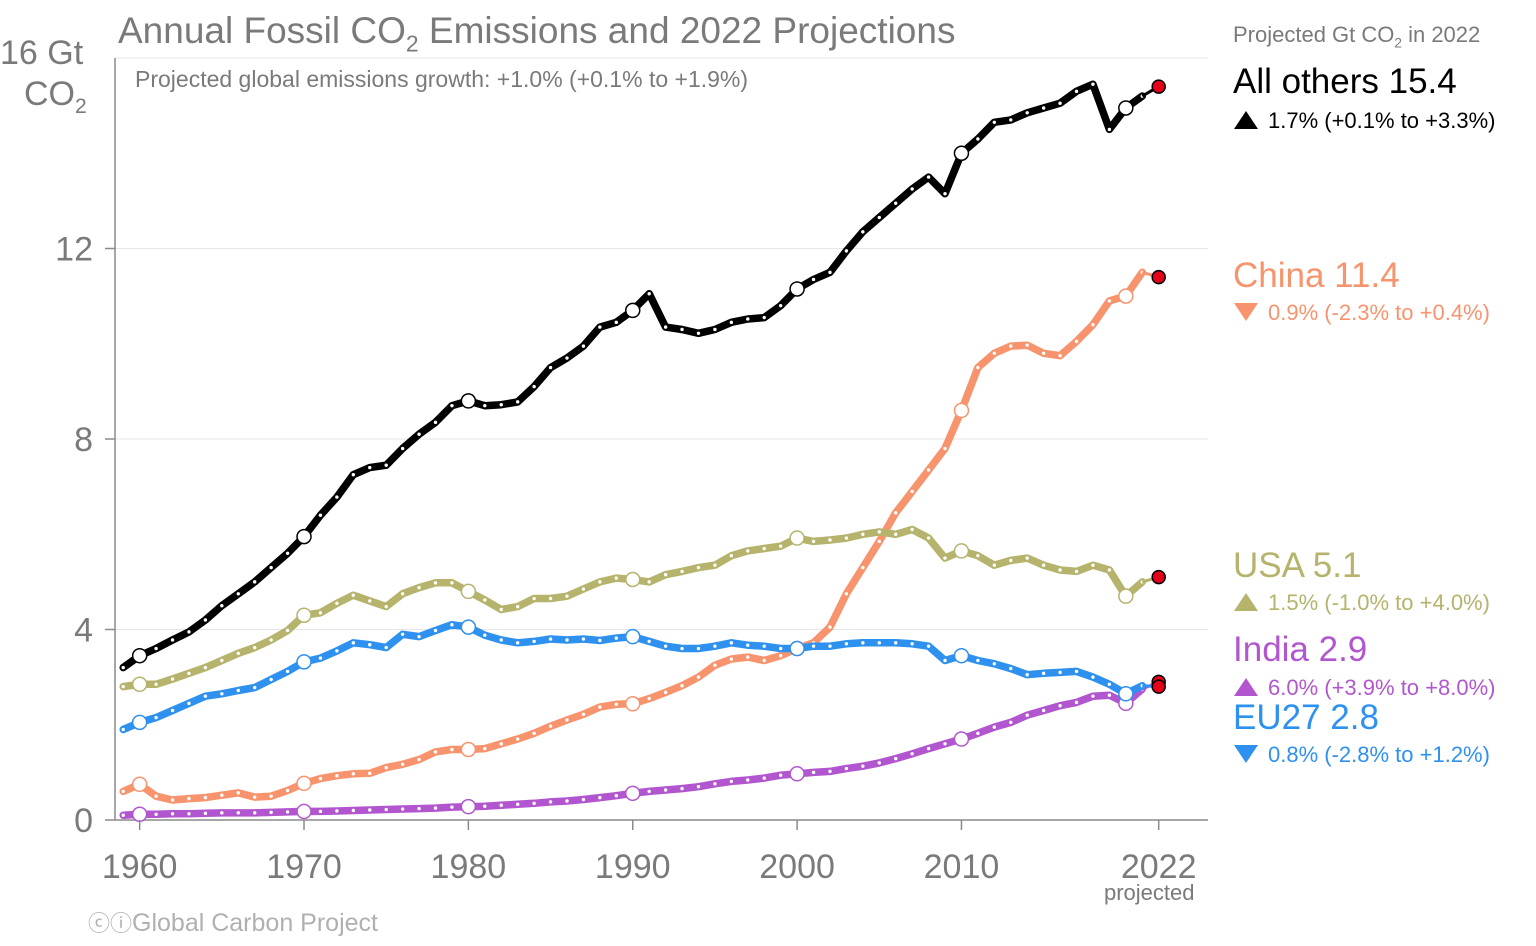 This screenshot has height=946, width=1536. Describe the element at coordinates (1246, 437) in the screenshot. I see `legend-markers` at that location.